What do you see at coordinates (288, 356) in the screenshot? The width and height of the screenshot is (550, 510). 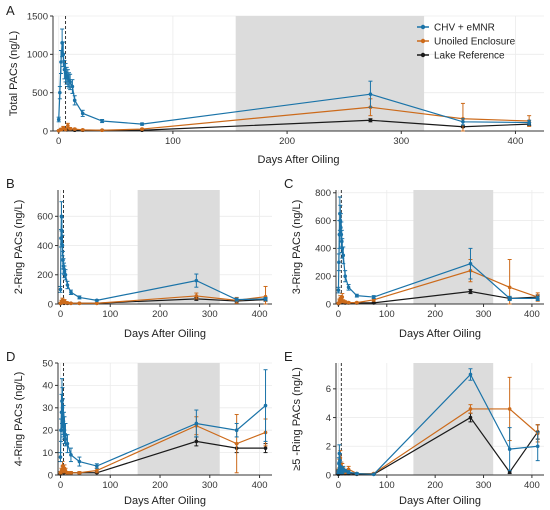 I see `panel-letter: E` at bounding box center [288, 356].